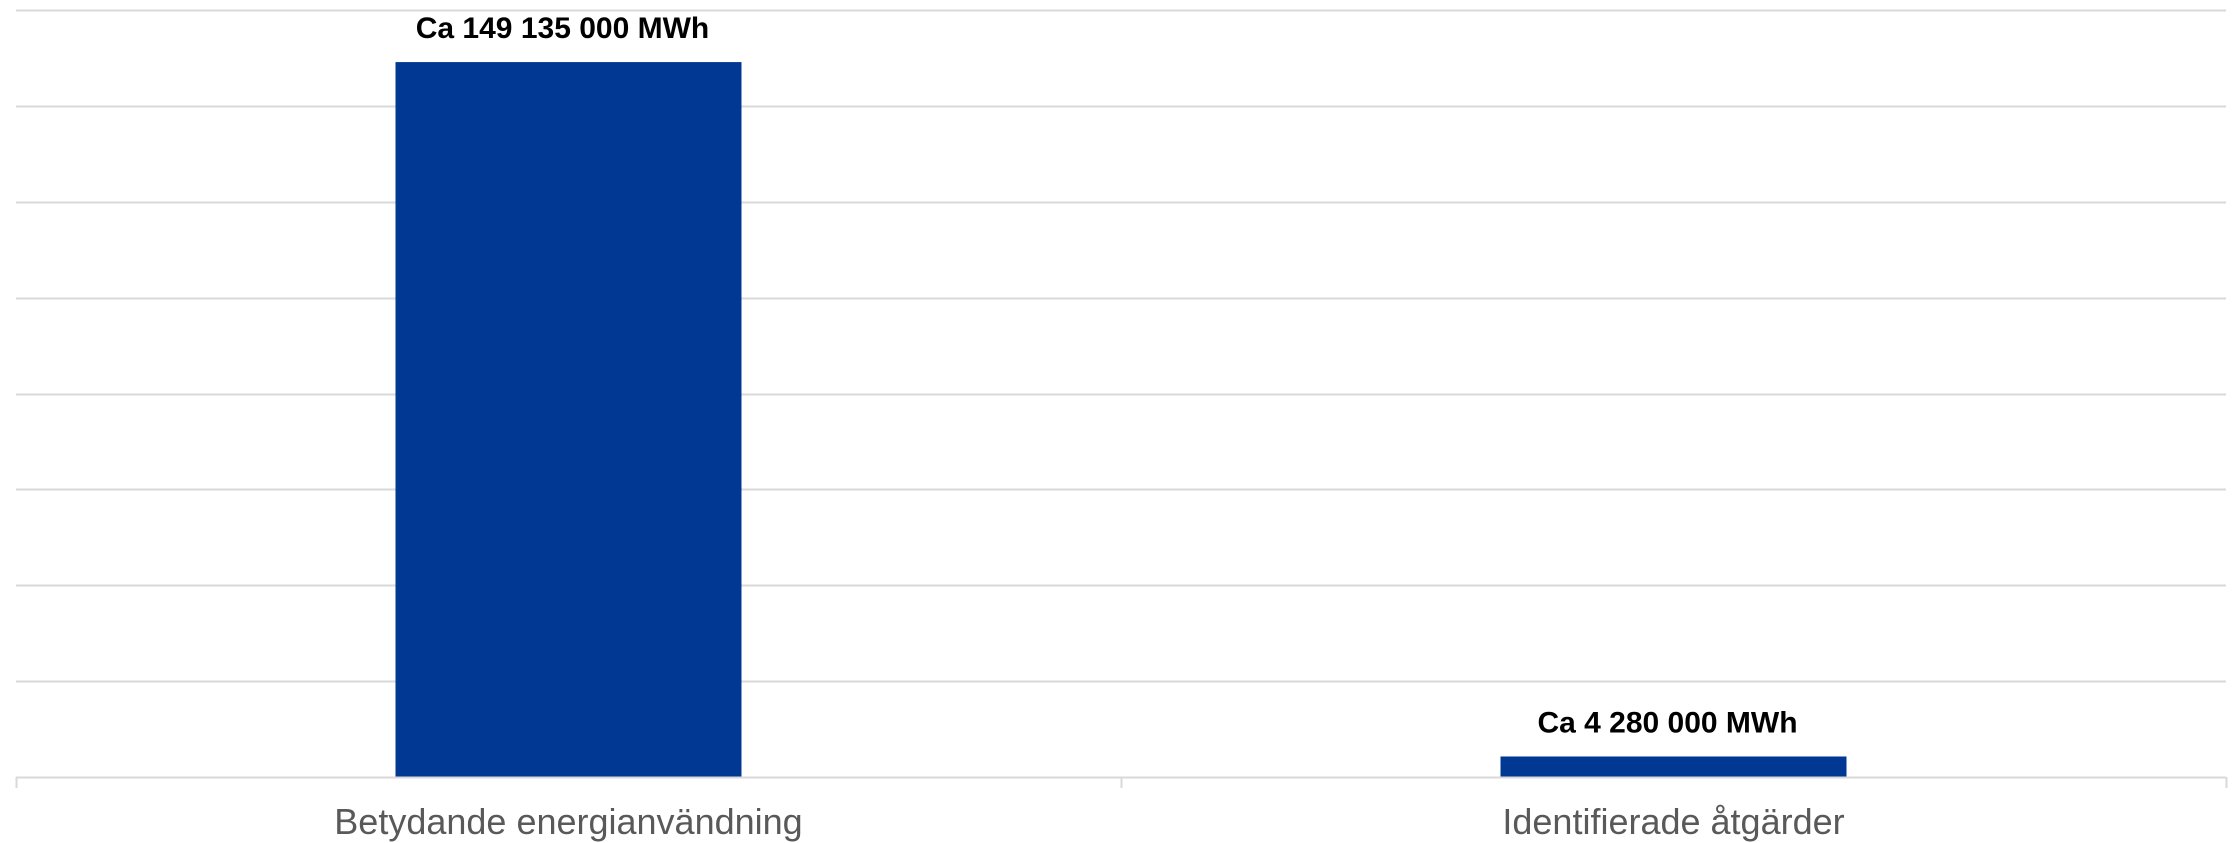 The width and height of the screenshot is (2234, 843). I want to click on data-label: Ca 149 135 000 MWh, so click(562, 28).